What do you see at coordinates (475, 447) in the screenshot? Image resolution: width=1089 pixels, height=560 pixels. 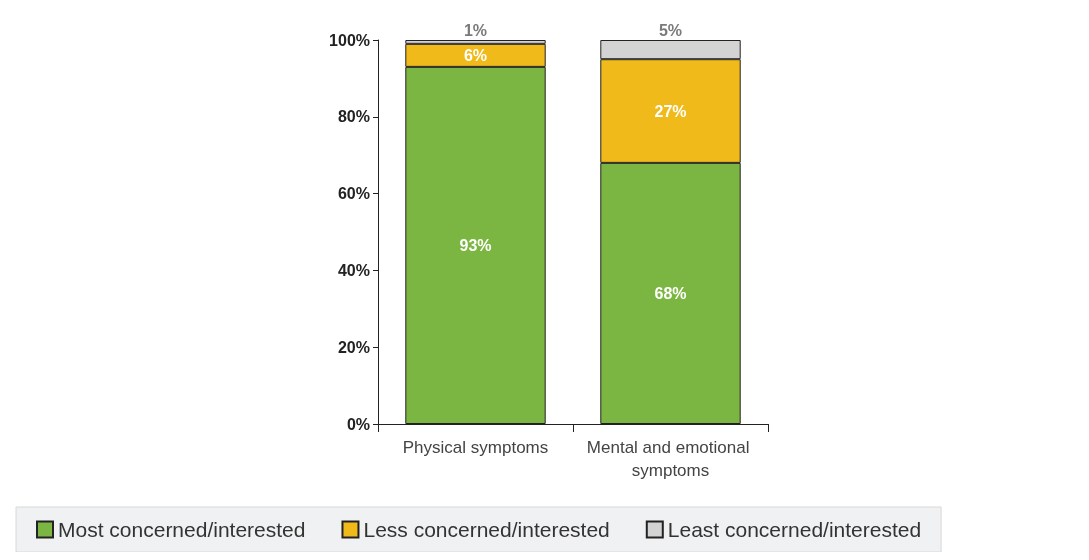 I see `x-tick-label: Physical symptoms` at bounding box center [475, 447].